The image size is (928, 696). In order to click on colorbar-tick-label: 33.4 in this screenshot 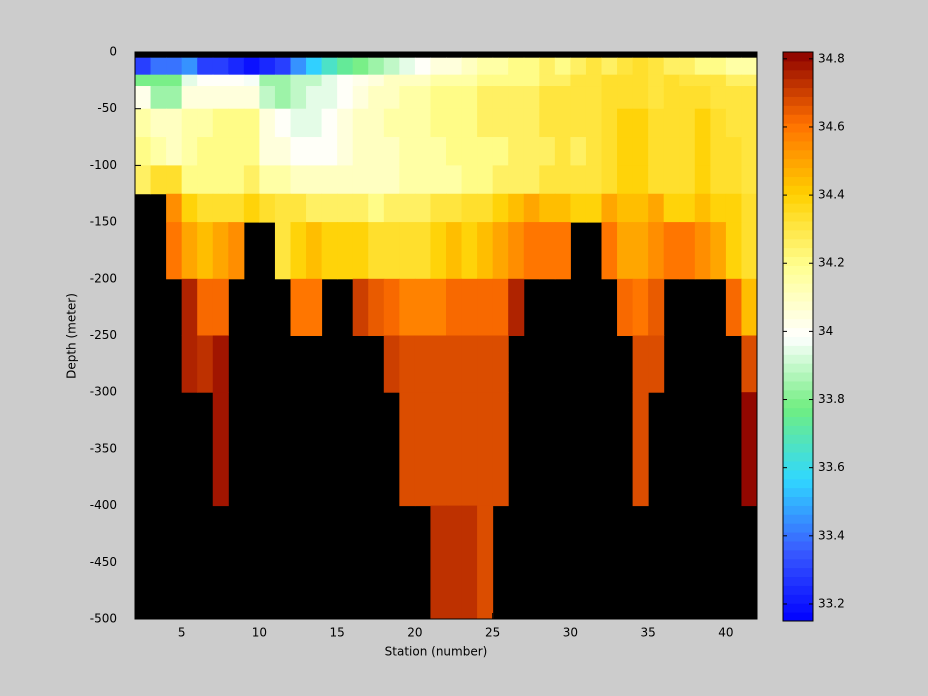, I will do `click(831, 535)`.